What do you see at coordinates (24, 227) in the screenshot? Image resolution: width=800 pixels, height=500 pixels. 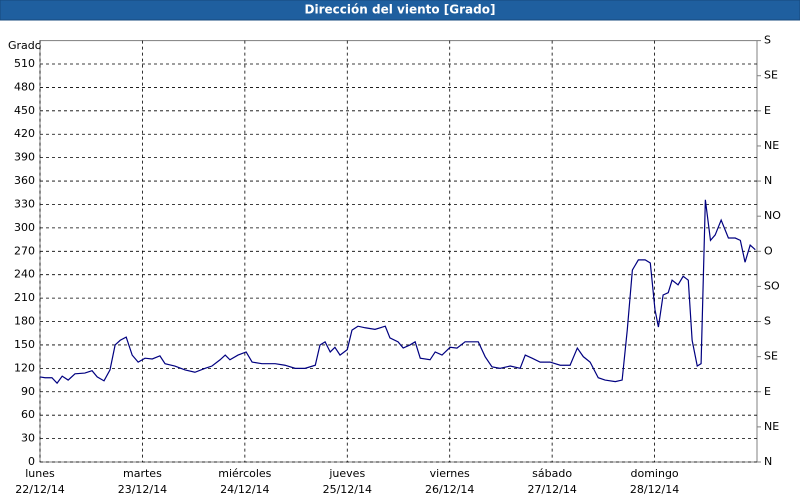 I see `y-tick-label: 300` at bounding box center [24, 227].